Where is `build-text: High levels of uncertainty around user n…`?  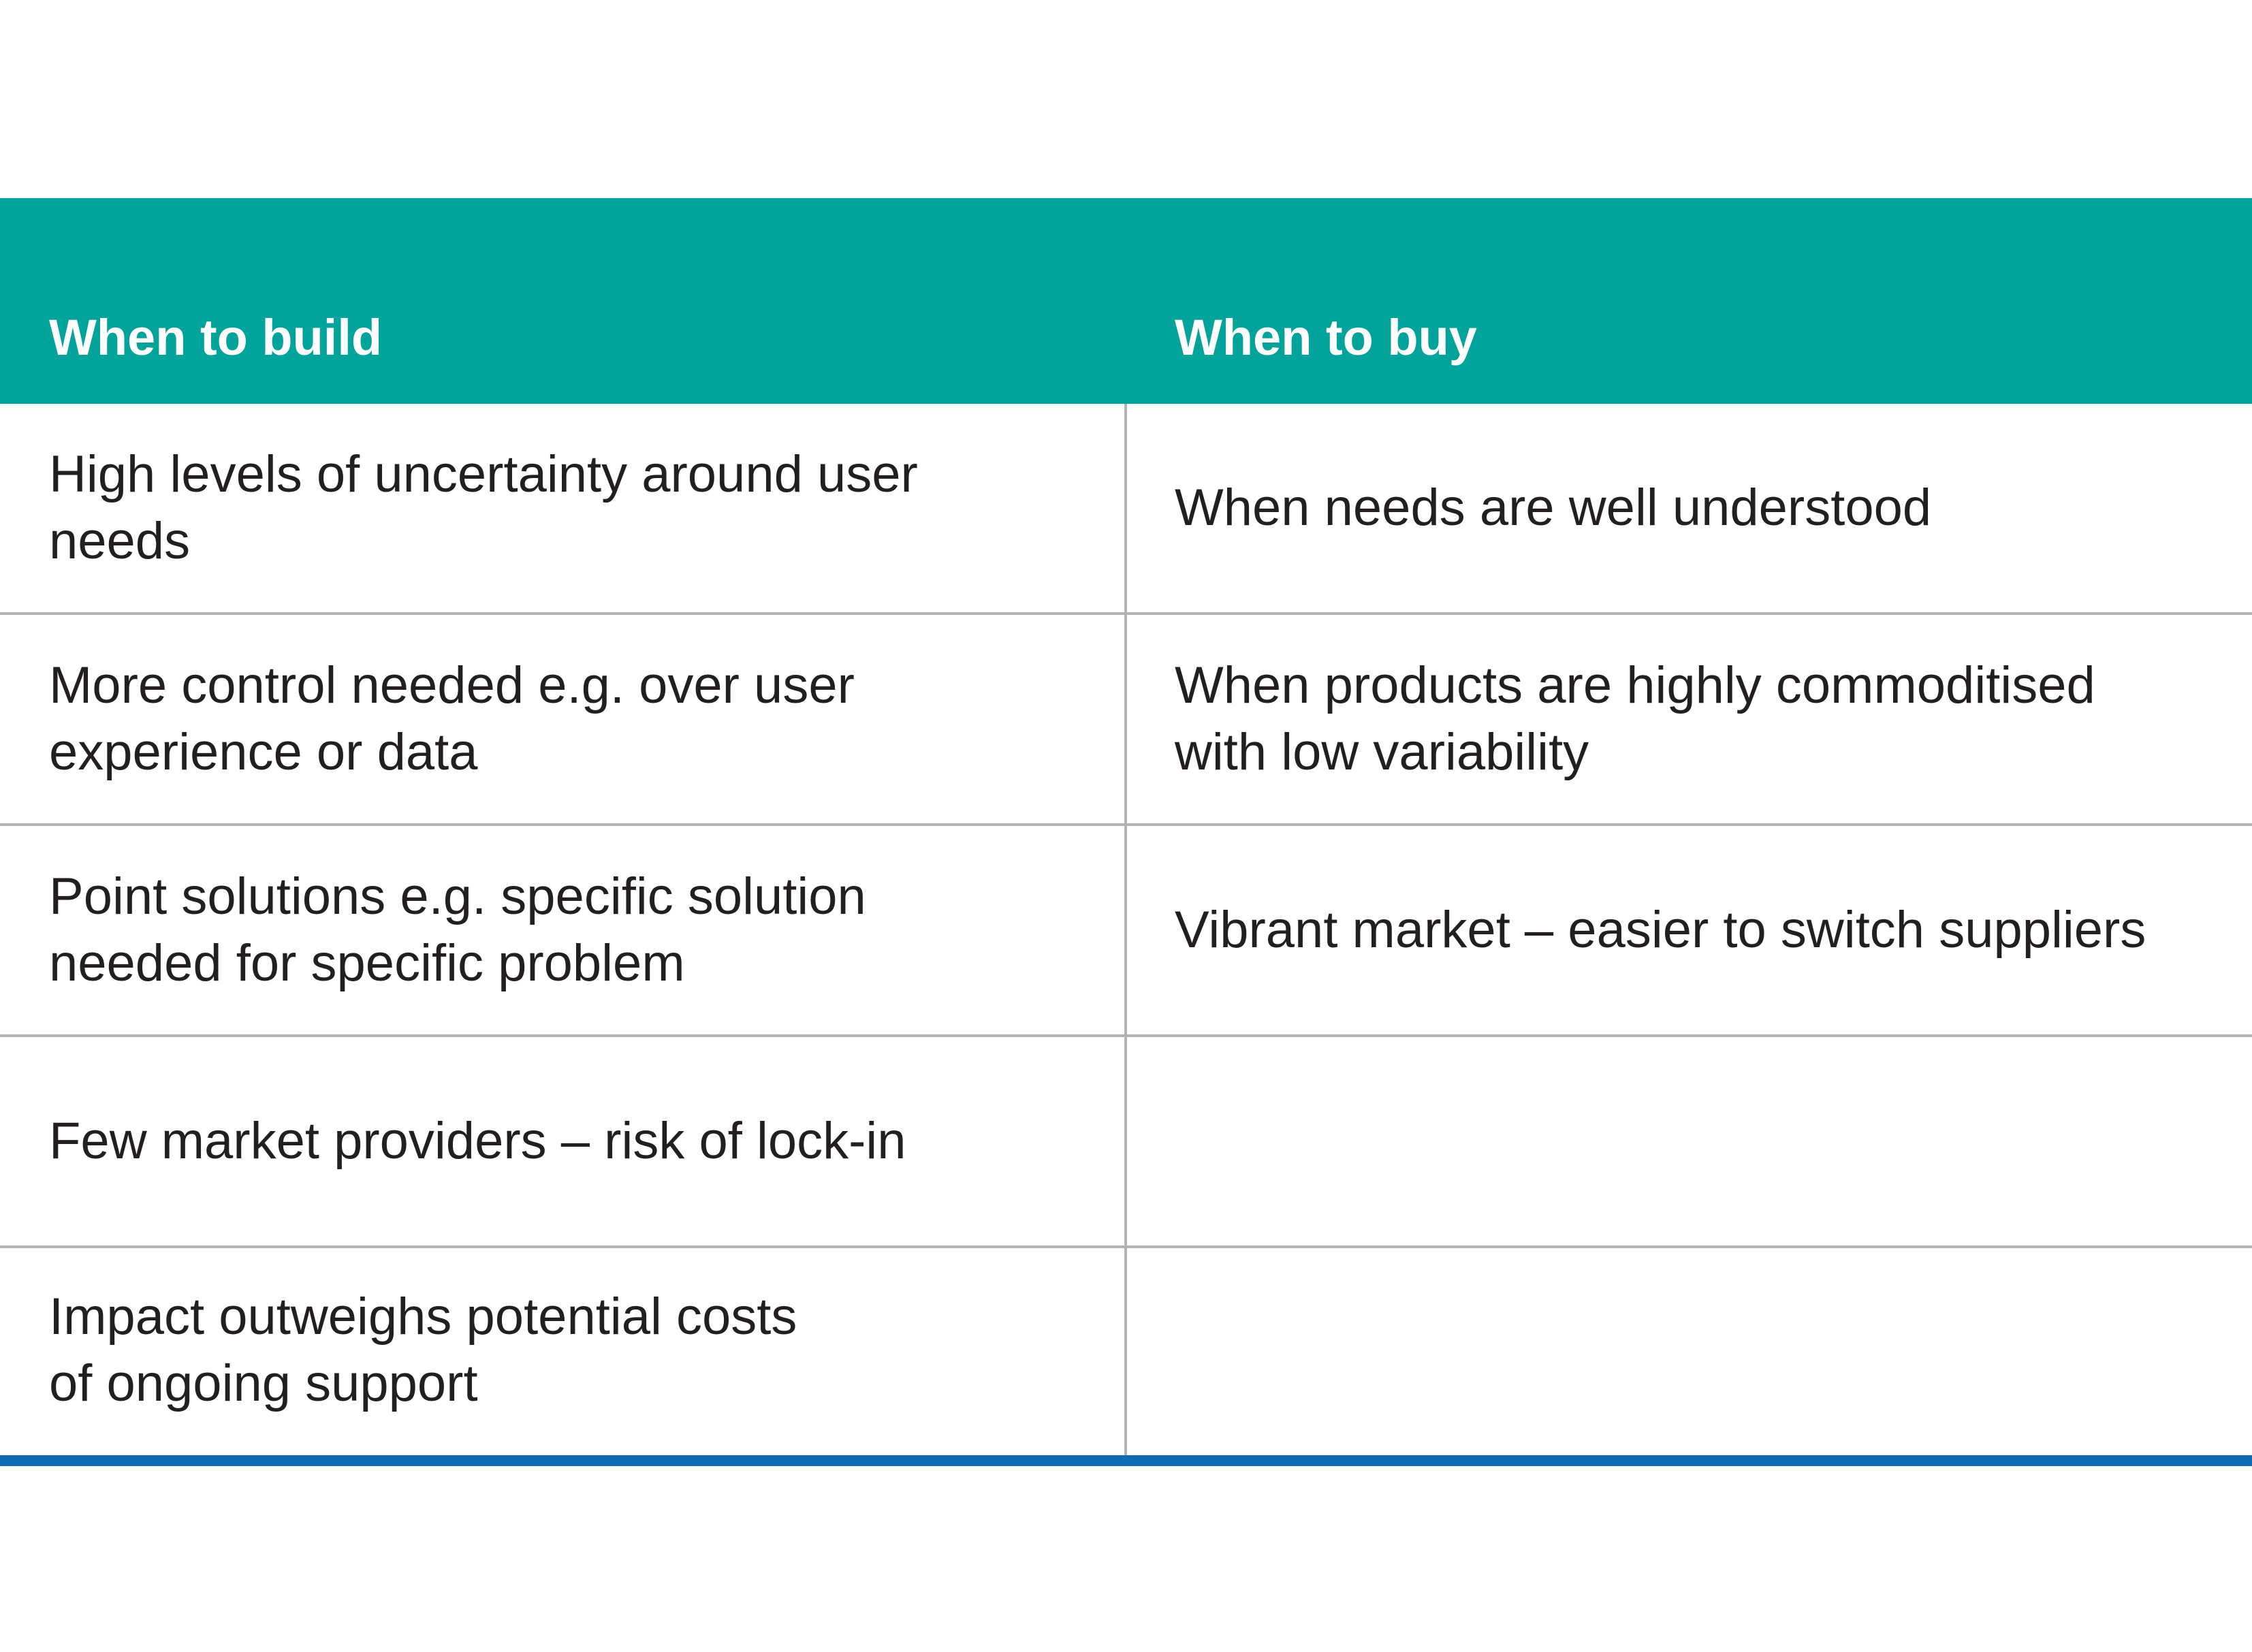 build-text: High levels of uncertainty around user n… is located at coordinates (483, 507).